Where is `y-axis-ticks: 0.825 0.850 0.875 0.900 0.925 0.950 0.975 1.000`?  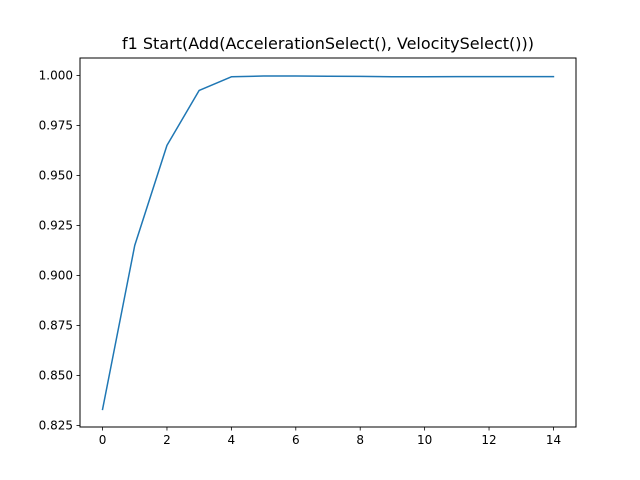
y-axis-ticks: 0.825 0.850 0.875 0.900 0.925 0.950 0.975 1.000 is located at coordinates (59, 250).